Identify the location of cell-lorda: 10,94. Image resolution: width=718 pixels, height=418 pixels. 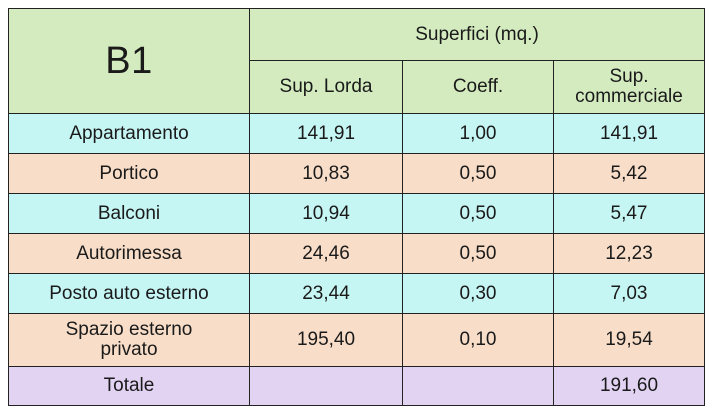
(326, 213).